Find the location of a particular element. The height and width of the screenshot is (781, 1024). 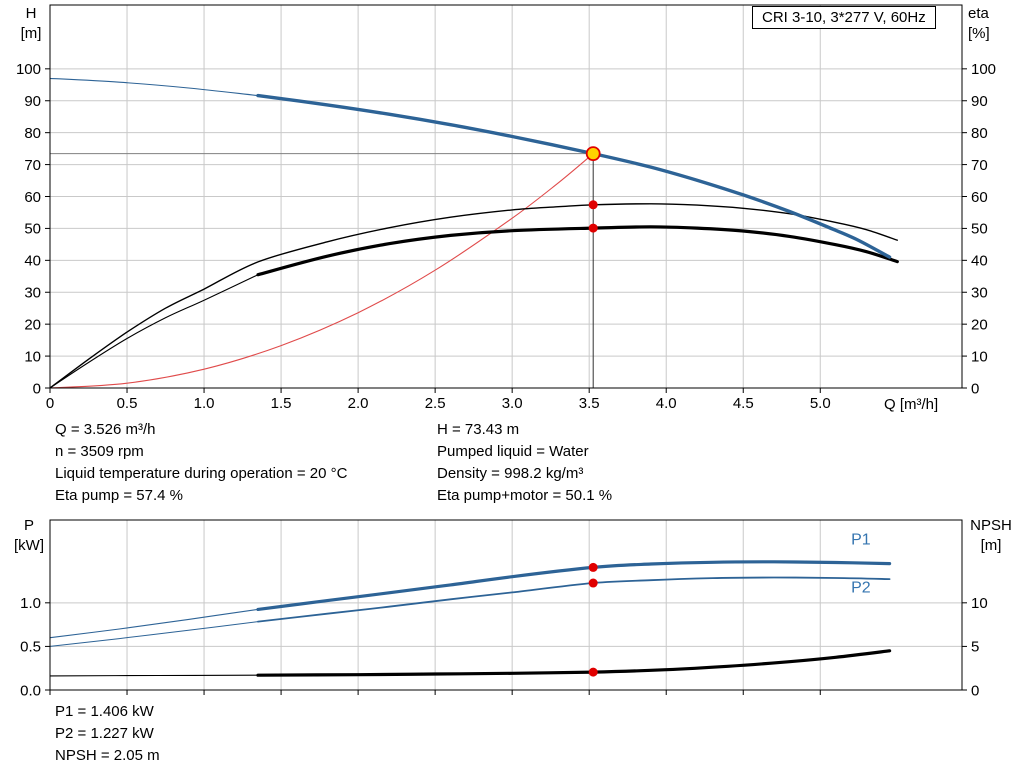

head-axis-symbol: H is located at coordinates (31, 13).